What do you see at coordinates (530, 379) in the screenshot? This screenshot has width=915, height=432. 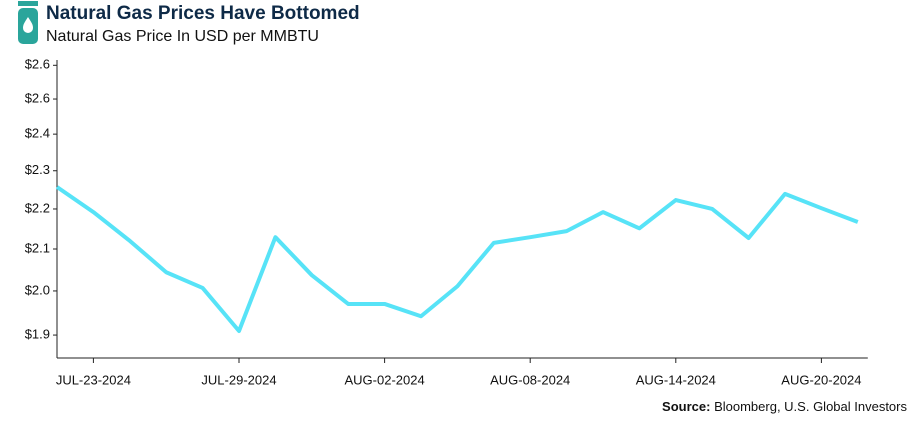 I see `x-tick-label: AUG-08-2024` at bounding box center [530, 379].